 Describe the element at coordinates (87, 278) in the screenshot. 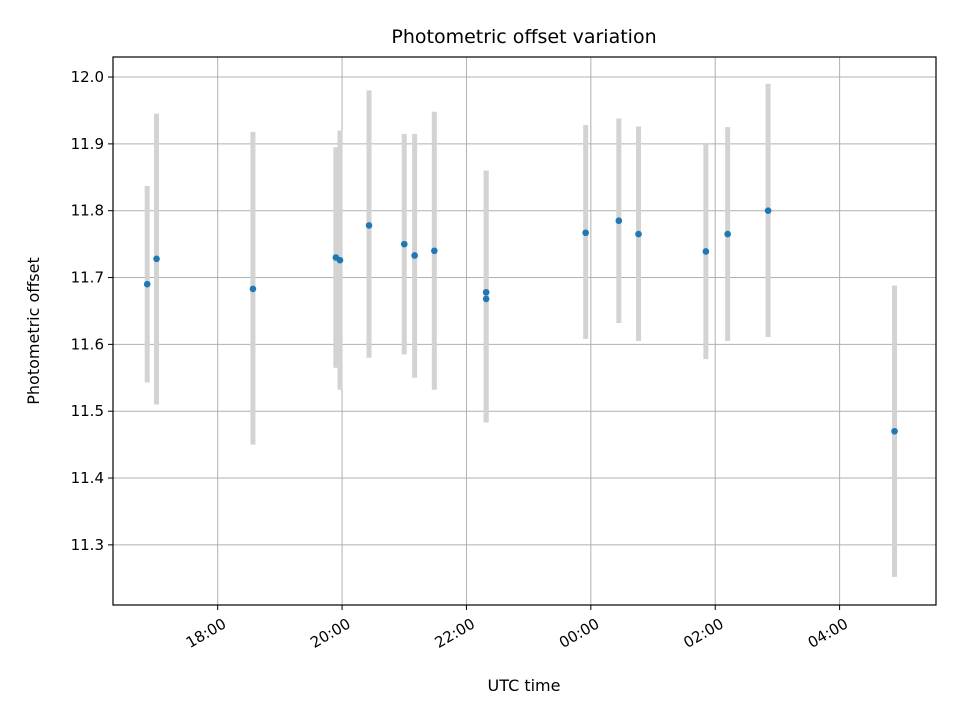

I see `y-tick-label: 11.7` at that location.